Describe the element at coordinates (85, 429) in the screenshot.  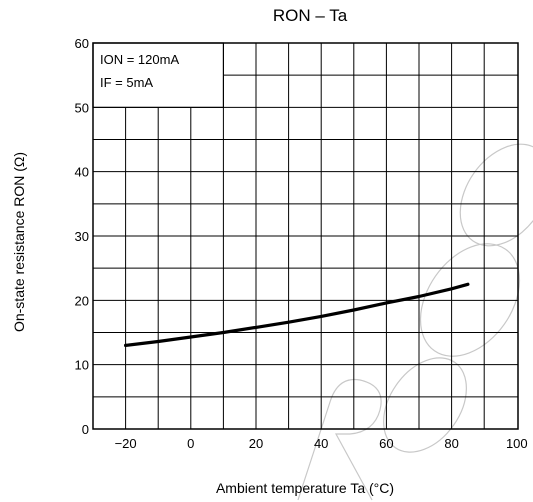
I see `y-tick-label: 0` at that location.